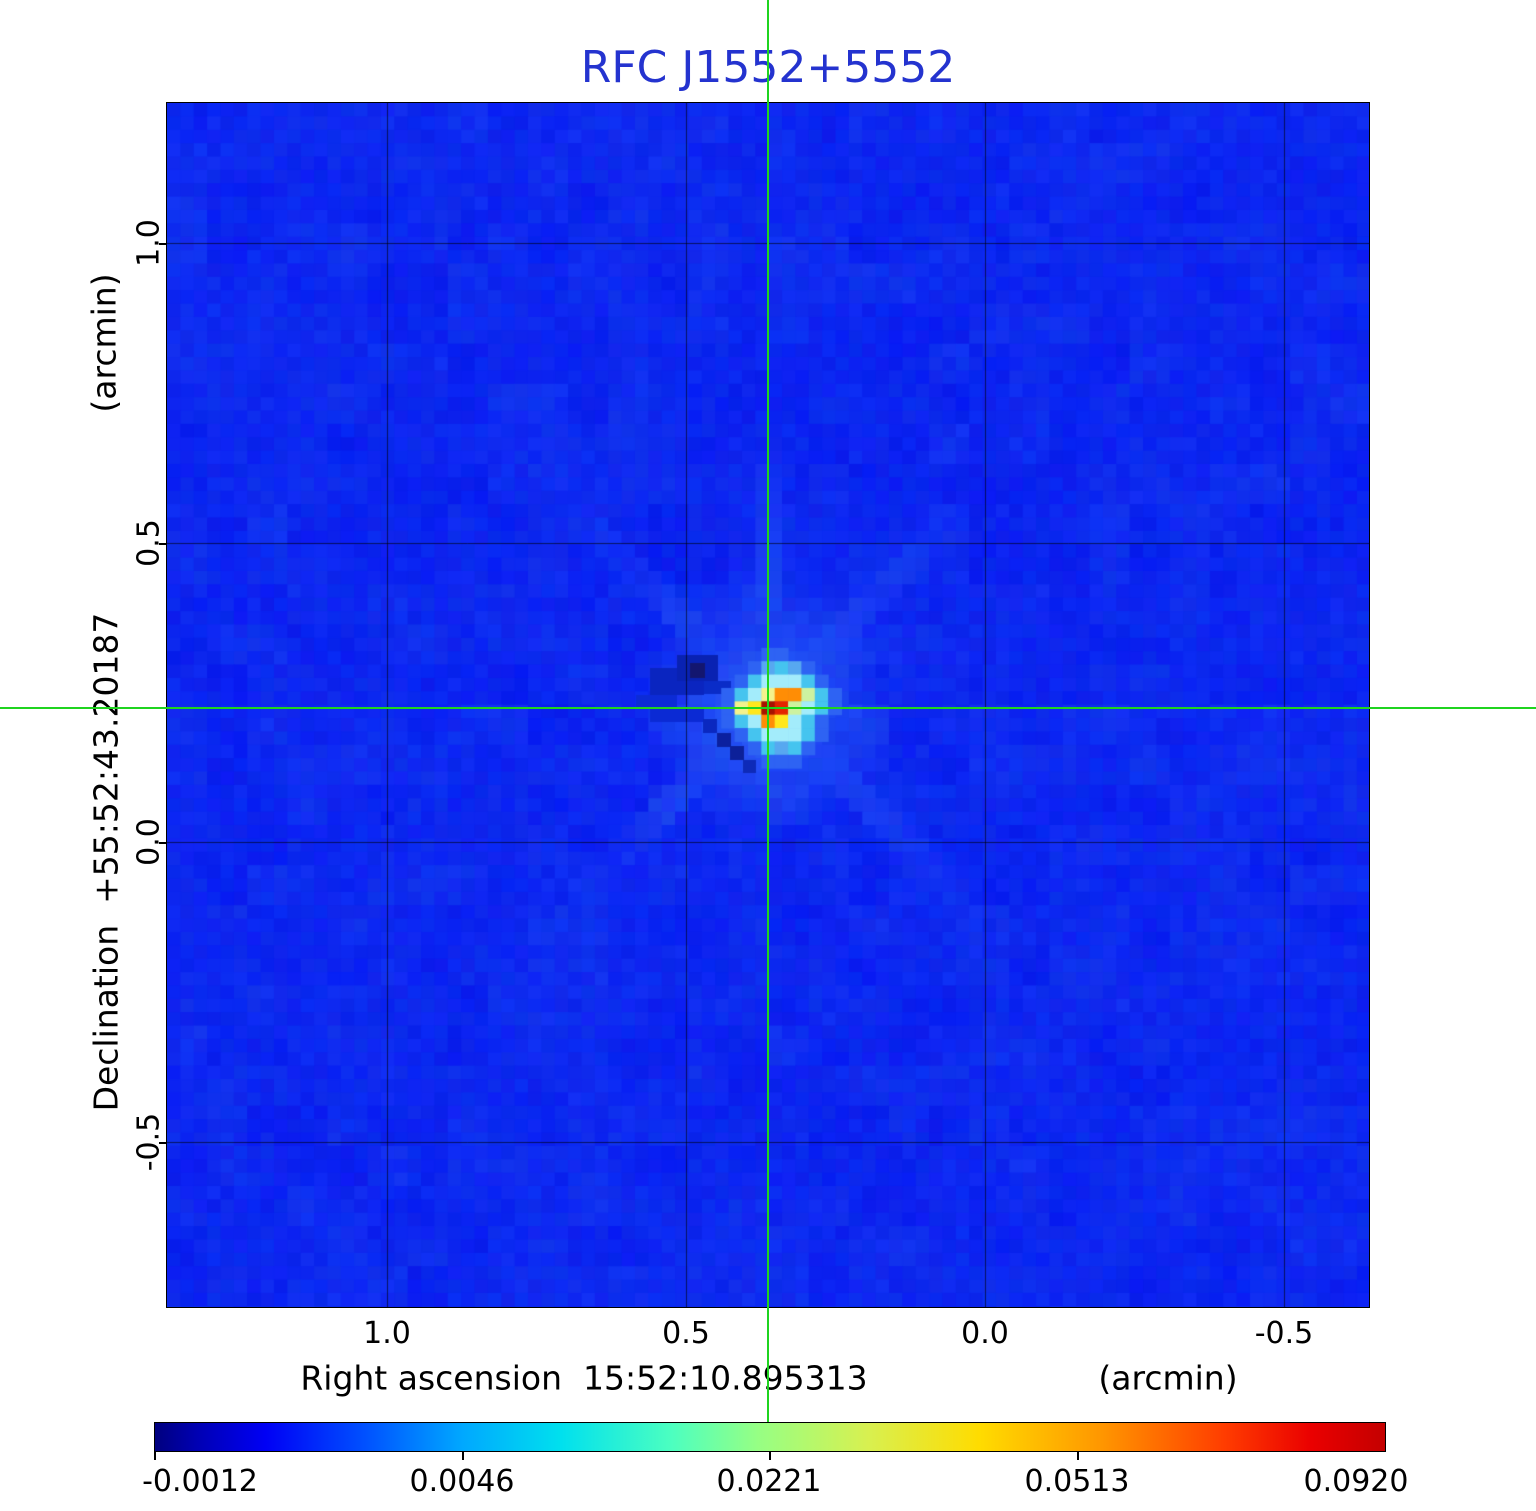 This screenshot has width=1536, height=1511. Describe the element at coordinates (387, 1333) in the screenshot. I see `x-tick-label: 1.0` at that location.